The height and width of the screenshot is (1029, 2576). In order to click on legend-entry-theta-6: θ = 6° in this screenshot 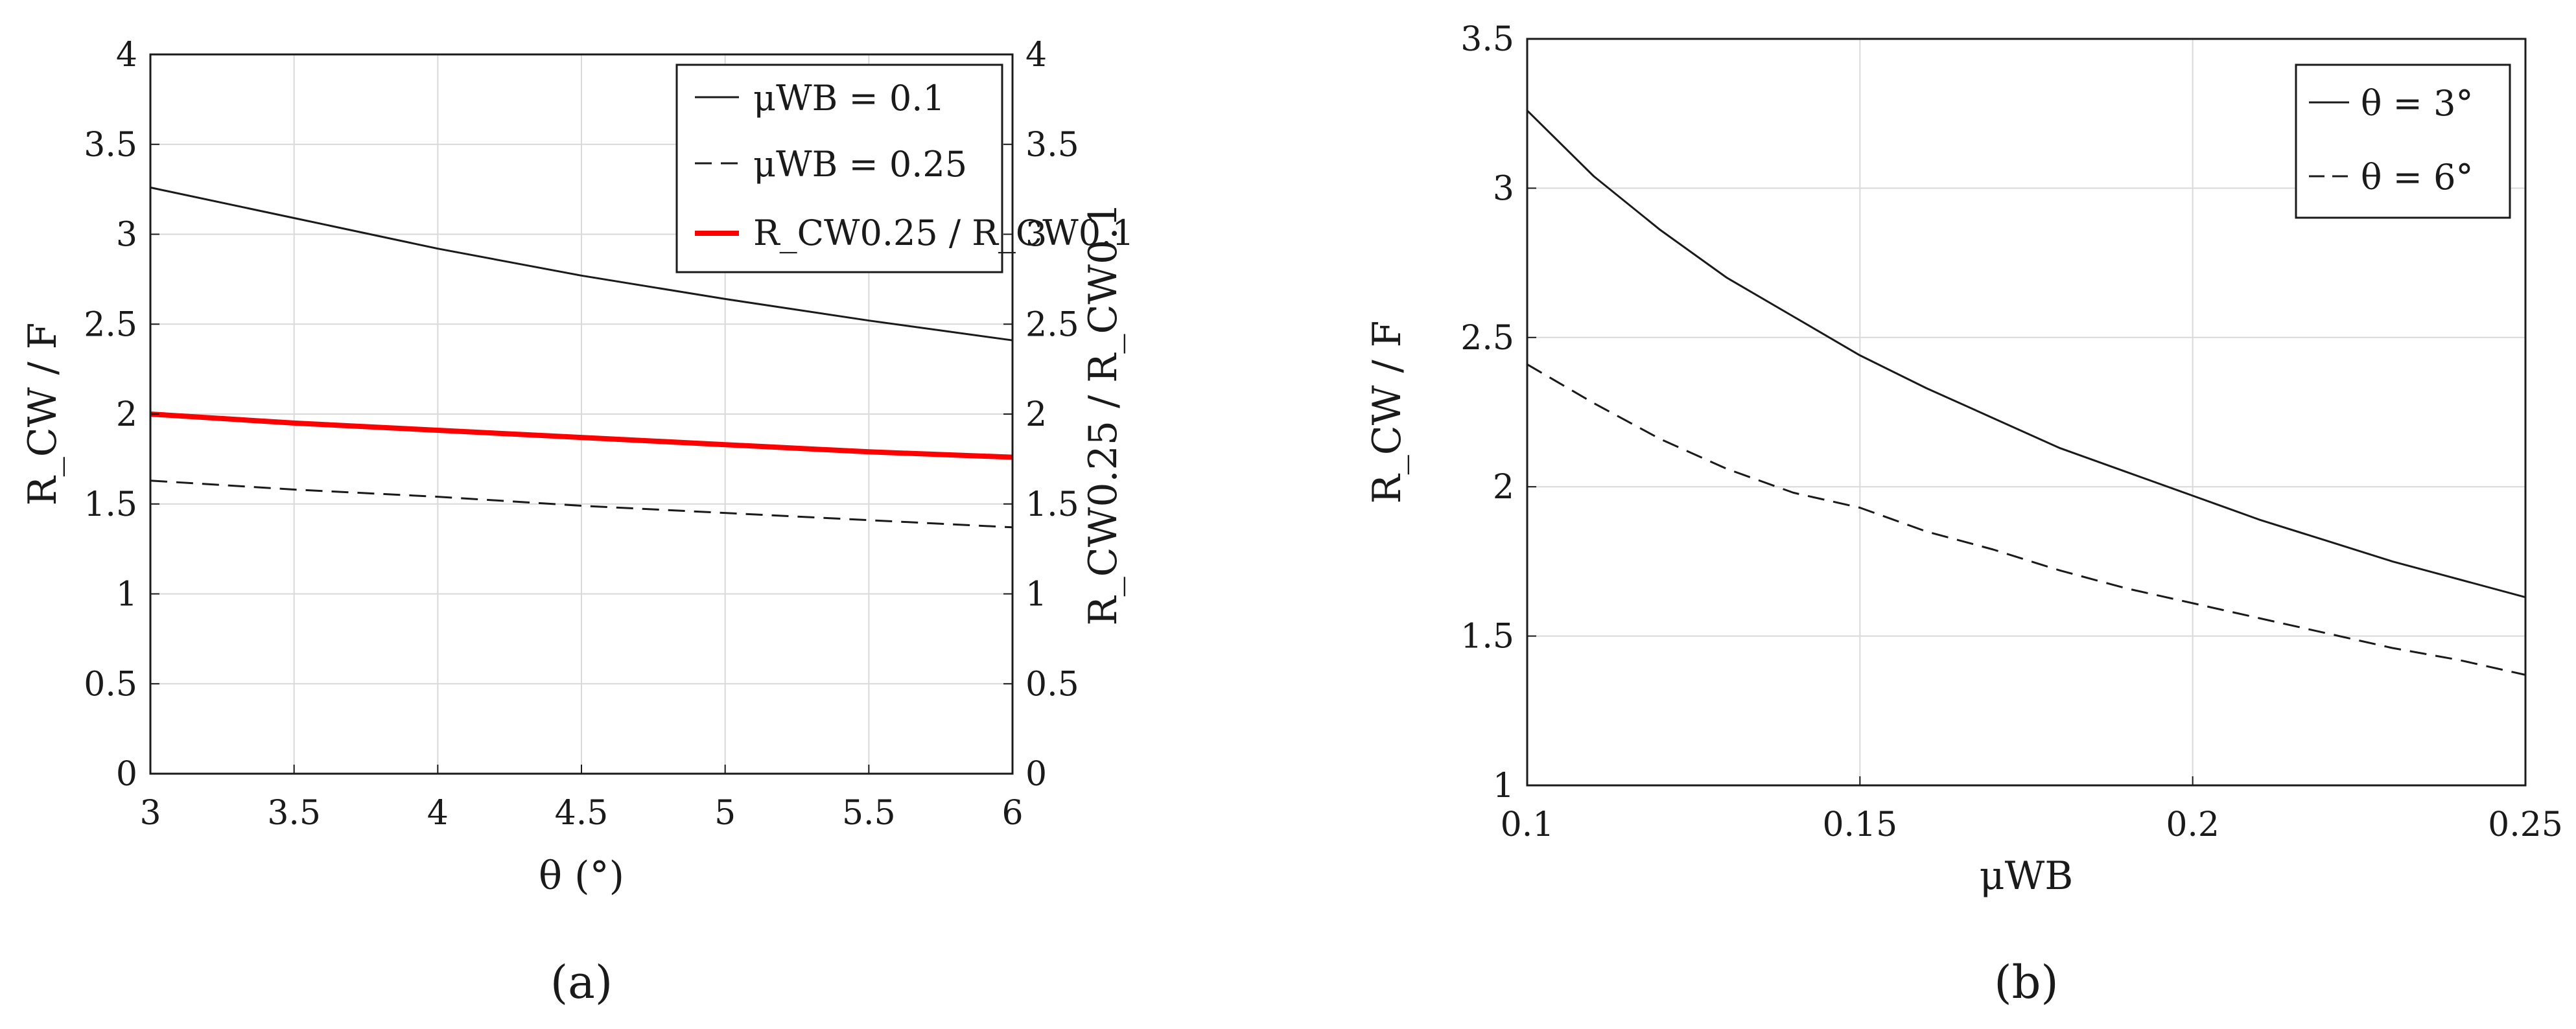, I will do `click(2417, 177)`.